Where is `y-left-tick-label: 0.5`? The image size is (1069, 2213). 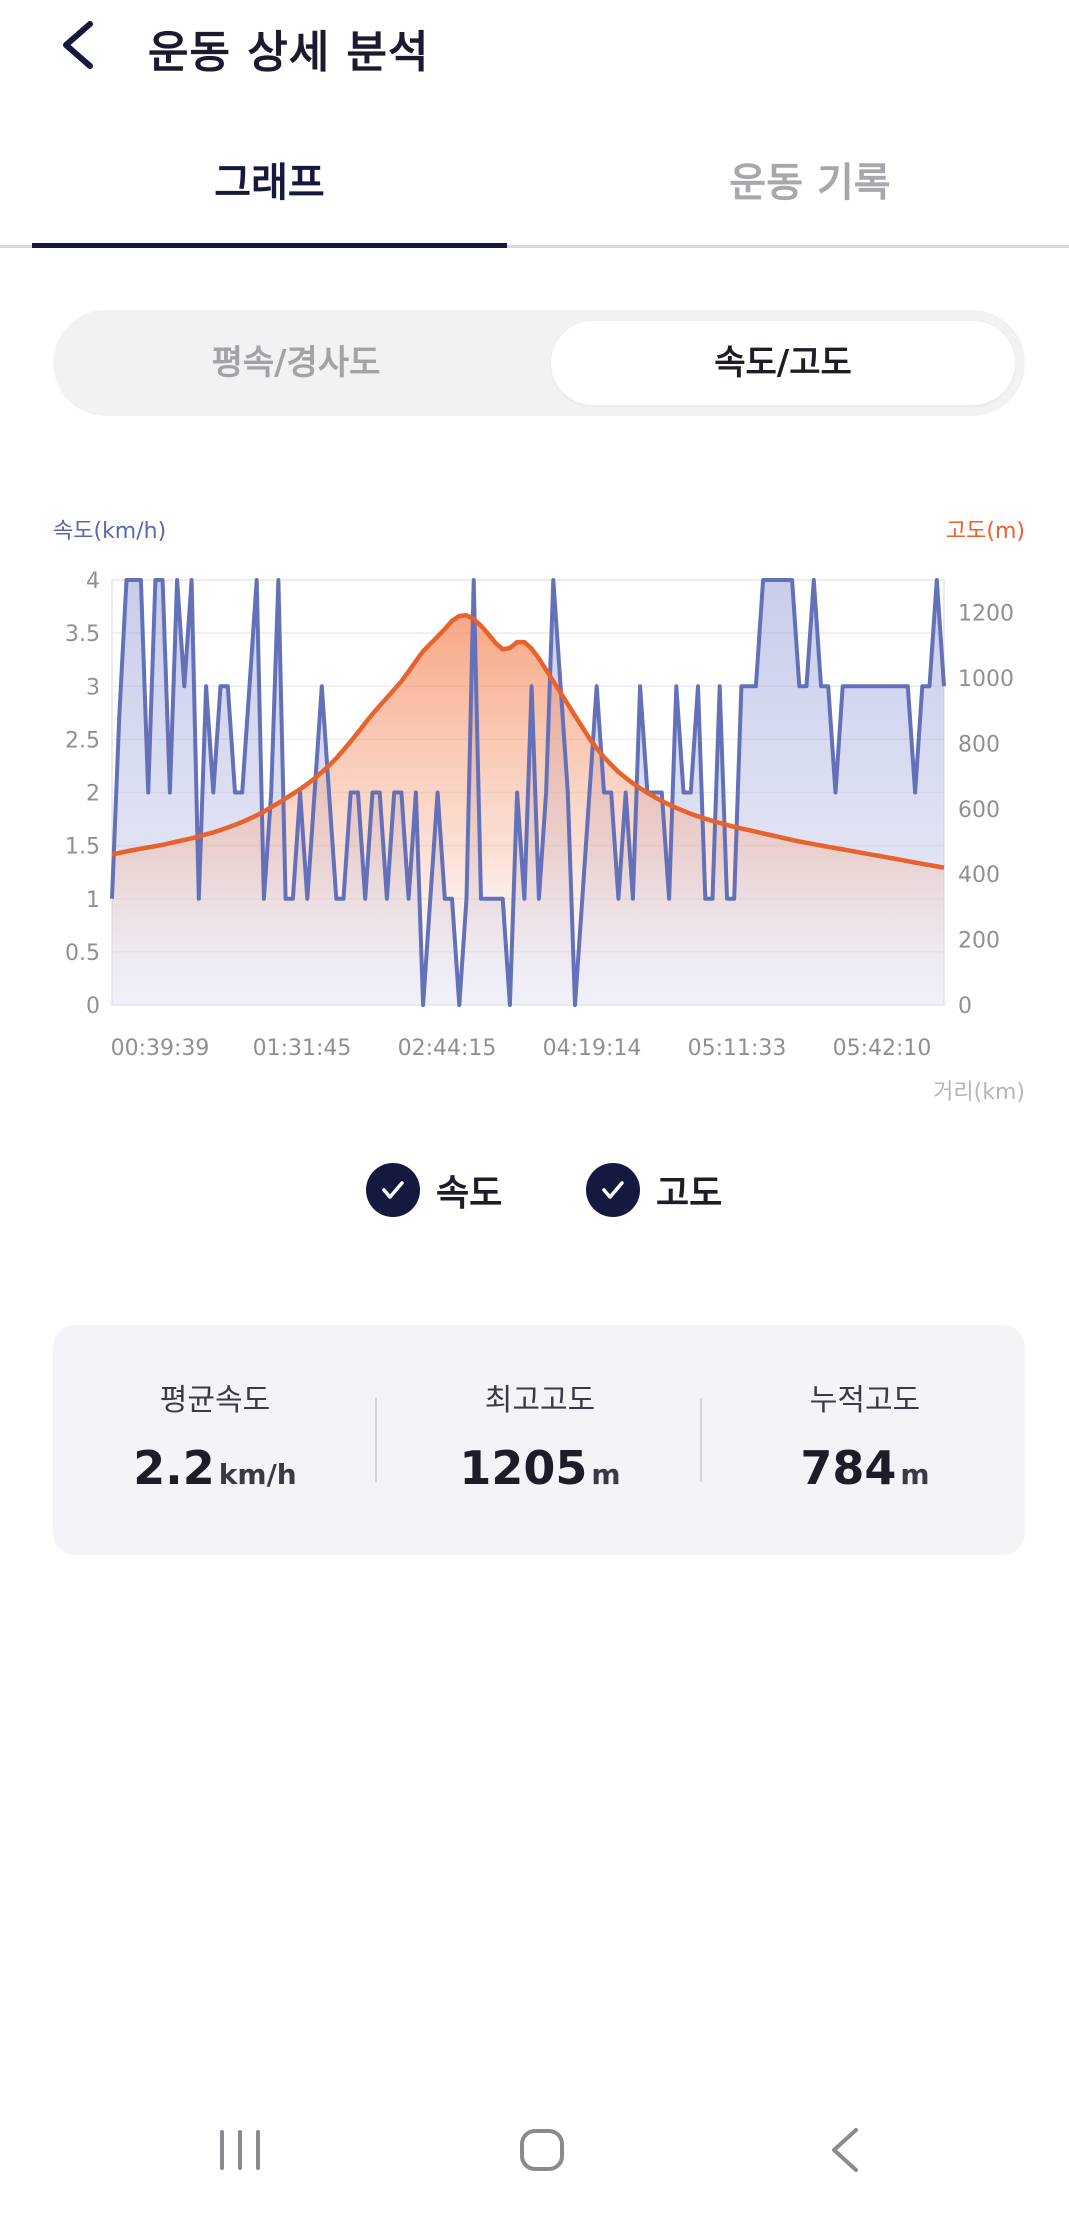
y-left-tick-label: 0.5 is located at coordinates (82, 953).